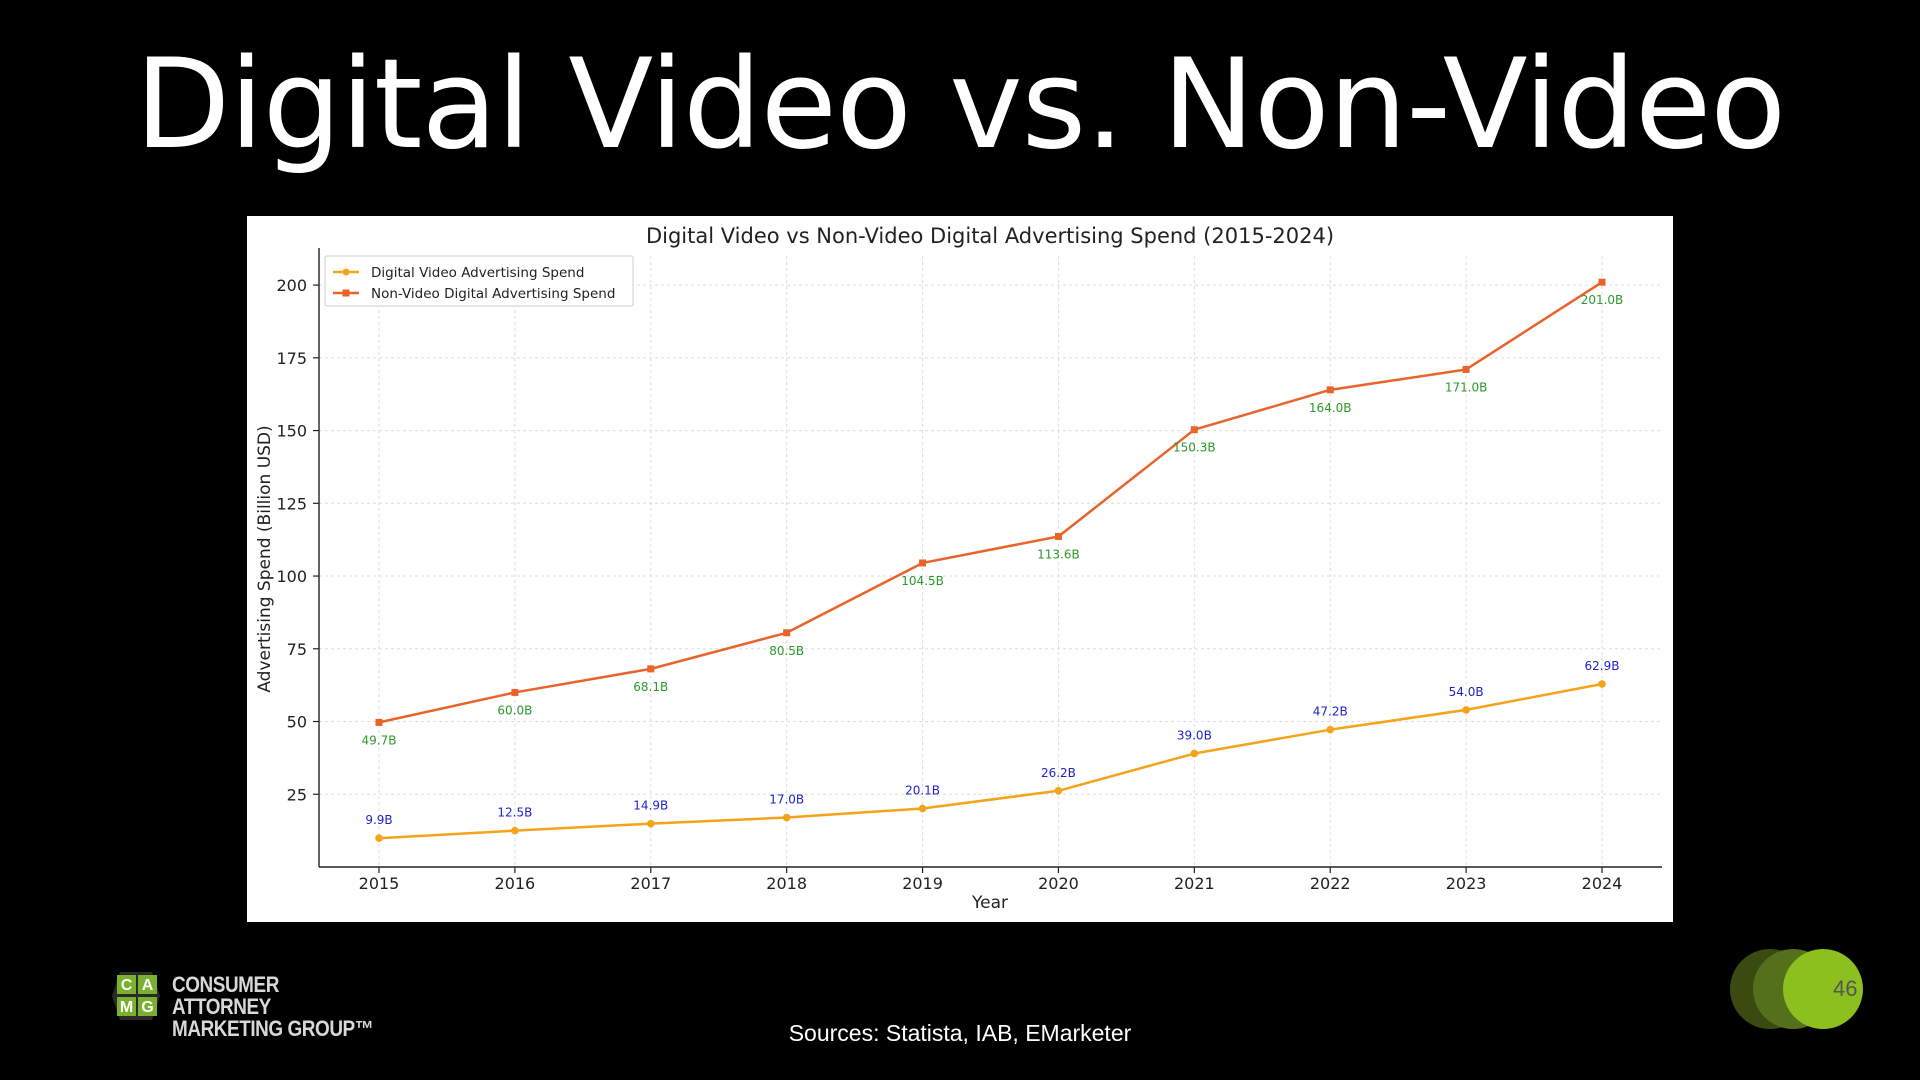  What do you see at coordinates (1194, 736) in the screenshot?
I see `data-label-video: 39.0B` at bounding box center [1194, 736].